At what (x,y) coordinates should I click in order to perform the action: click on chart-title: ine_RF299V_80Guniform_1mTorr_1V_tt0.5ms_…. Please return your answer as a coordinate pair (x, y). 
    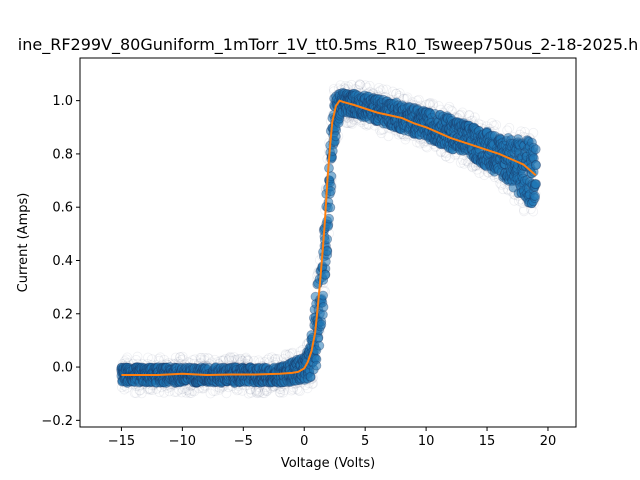
    Looking at the image, I should click on (328, 45).